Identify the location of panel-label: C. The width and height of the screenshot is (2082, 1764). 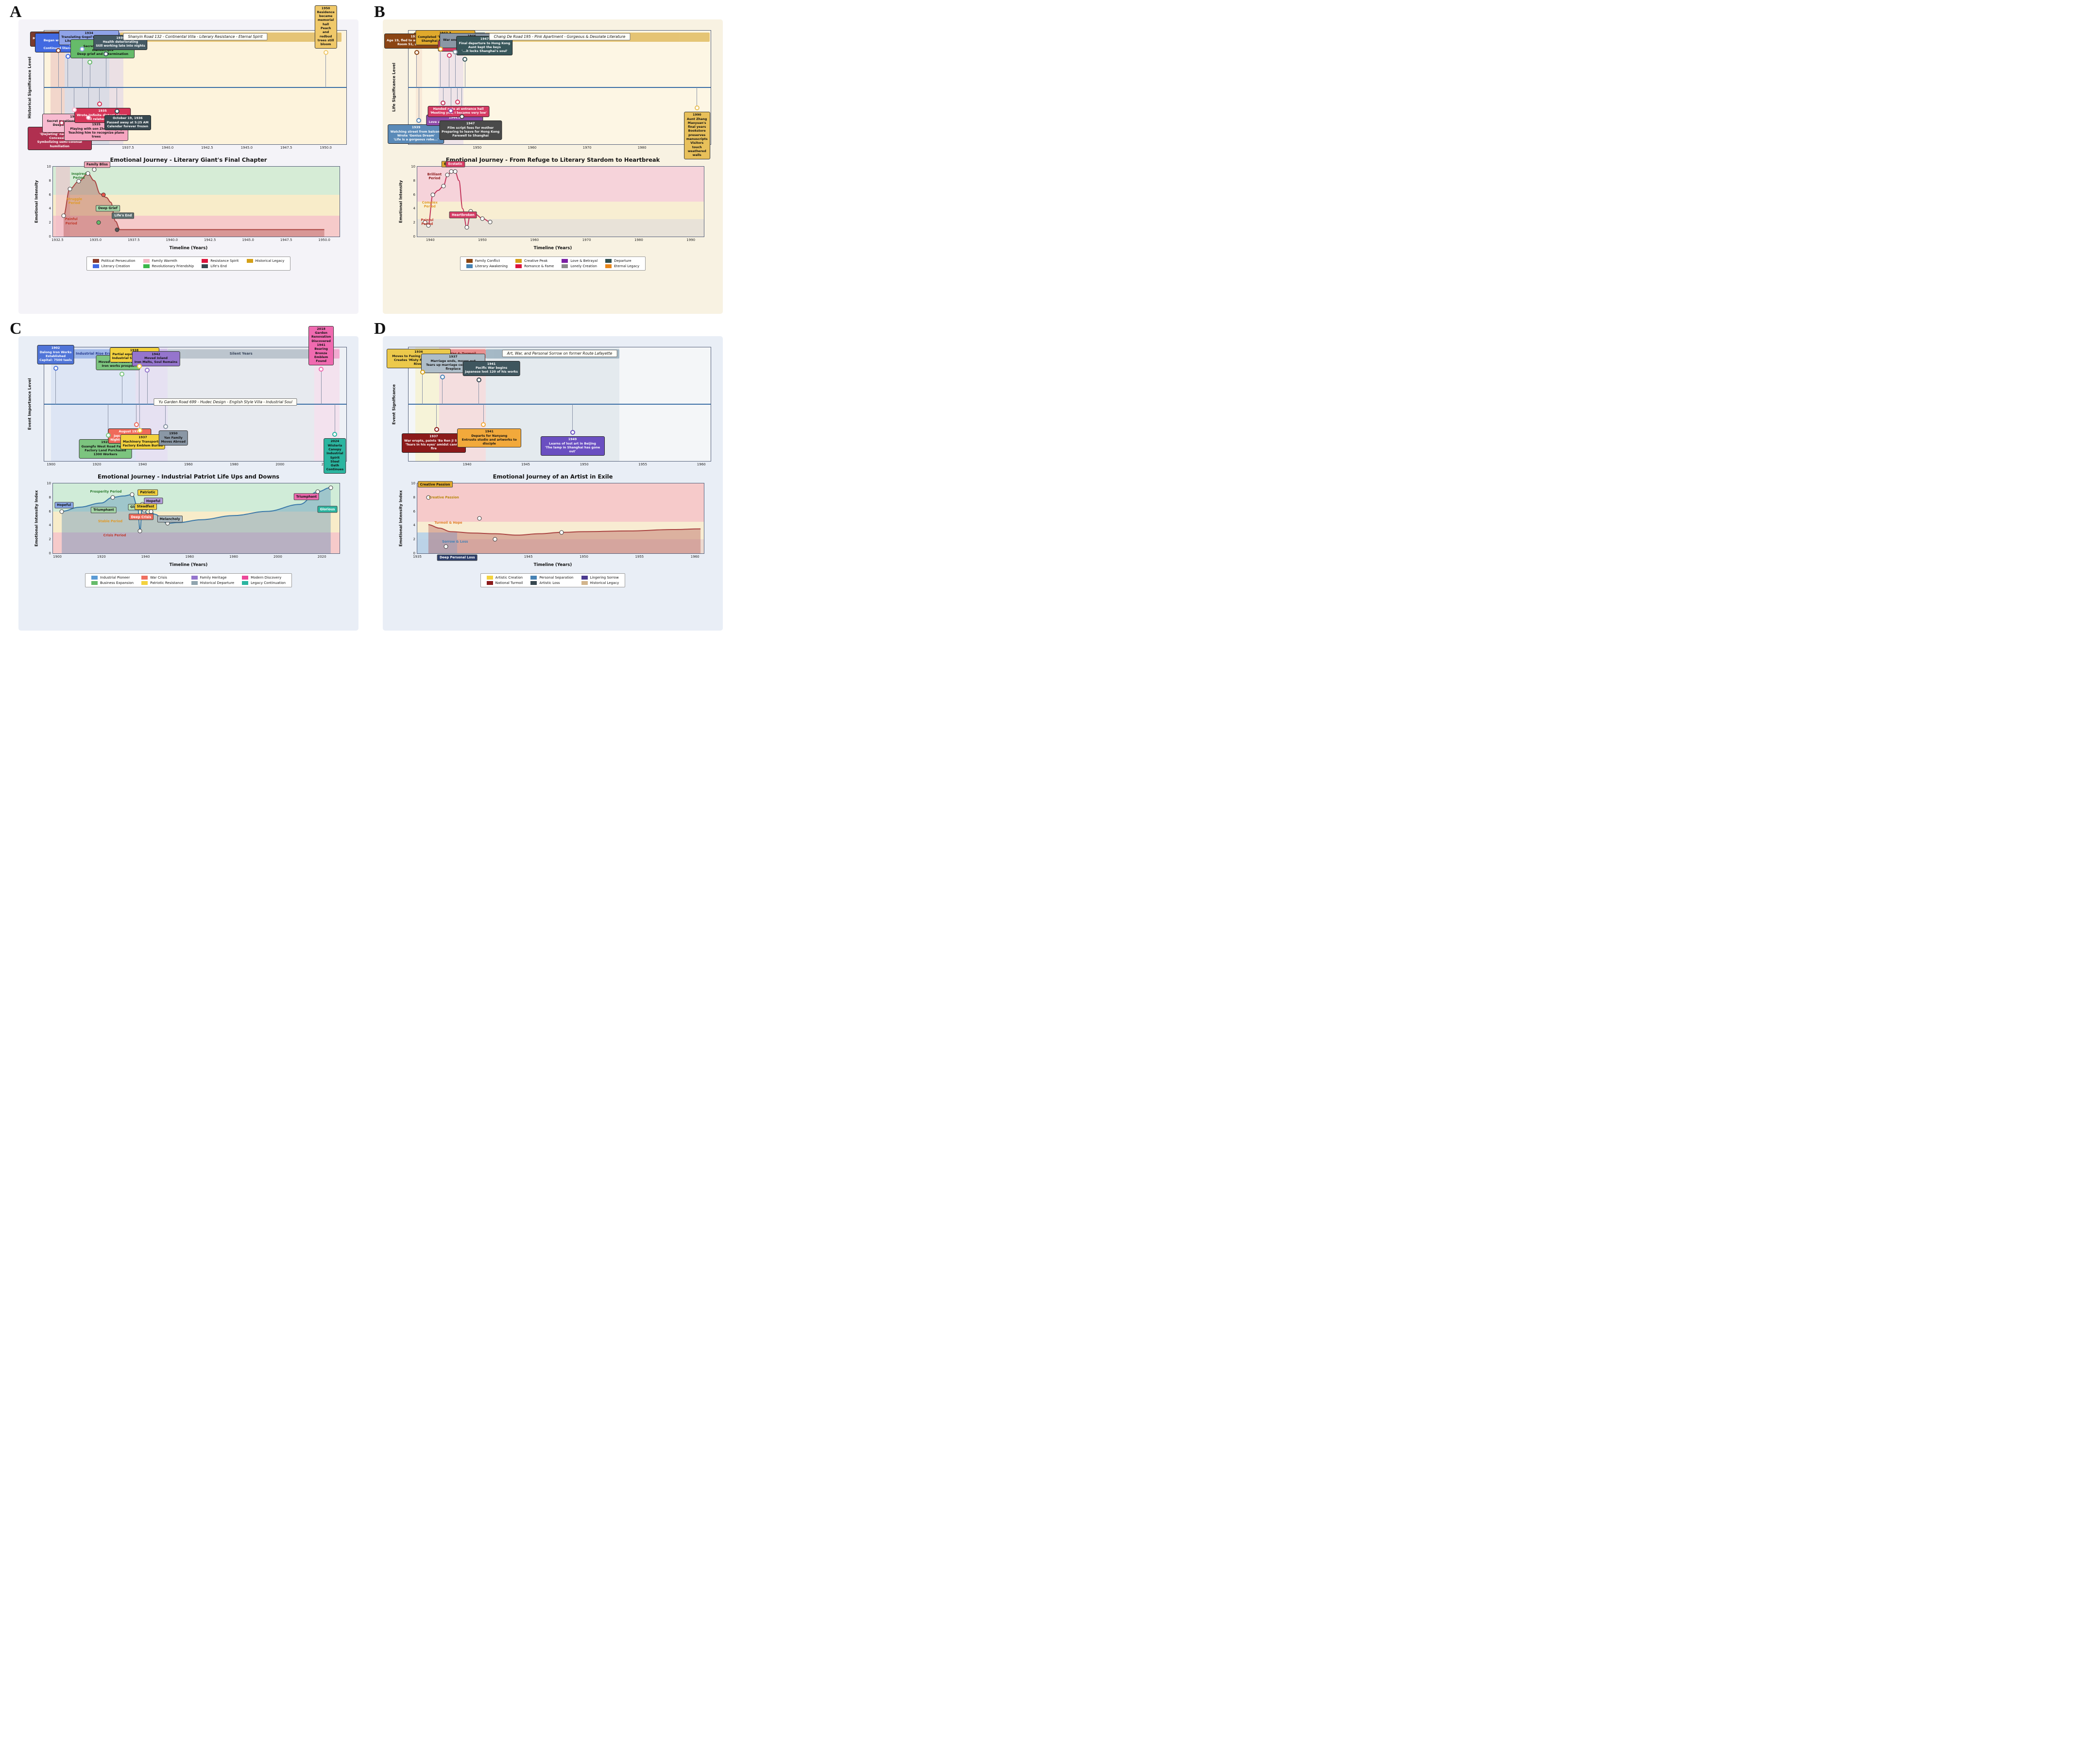
(16, 329).